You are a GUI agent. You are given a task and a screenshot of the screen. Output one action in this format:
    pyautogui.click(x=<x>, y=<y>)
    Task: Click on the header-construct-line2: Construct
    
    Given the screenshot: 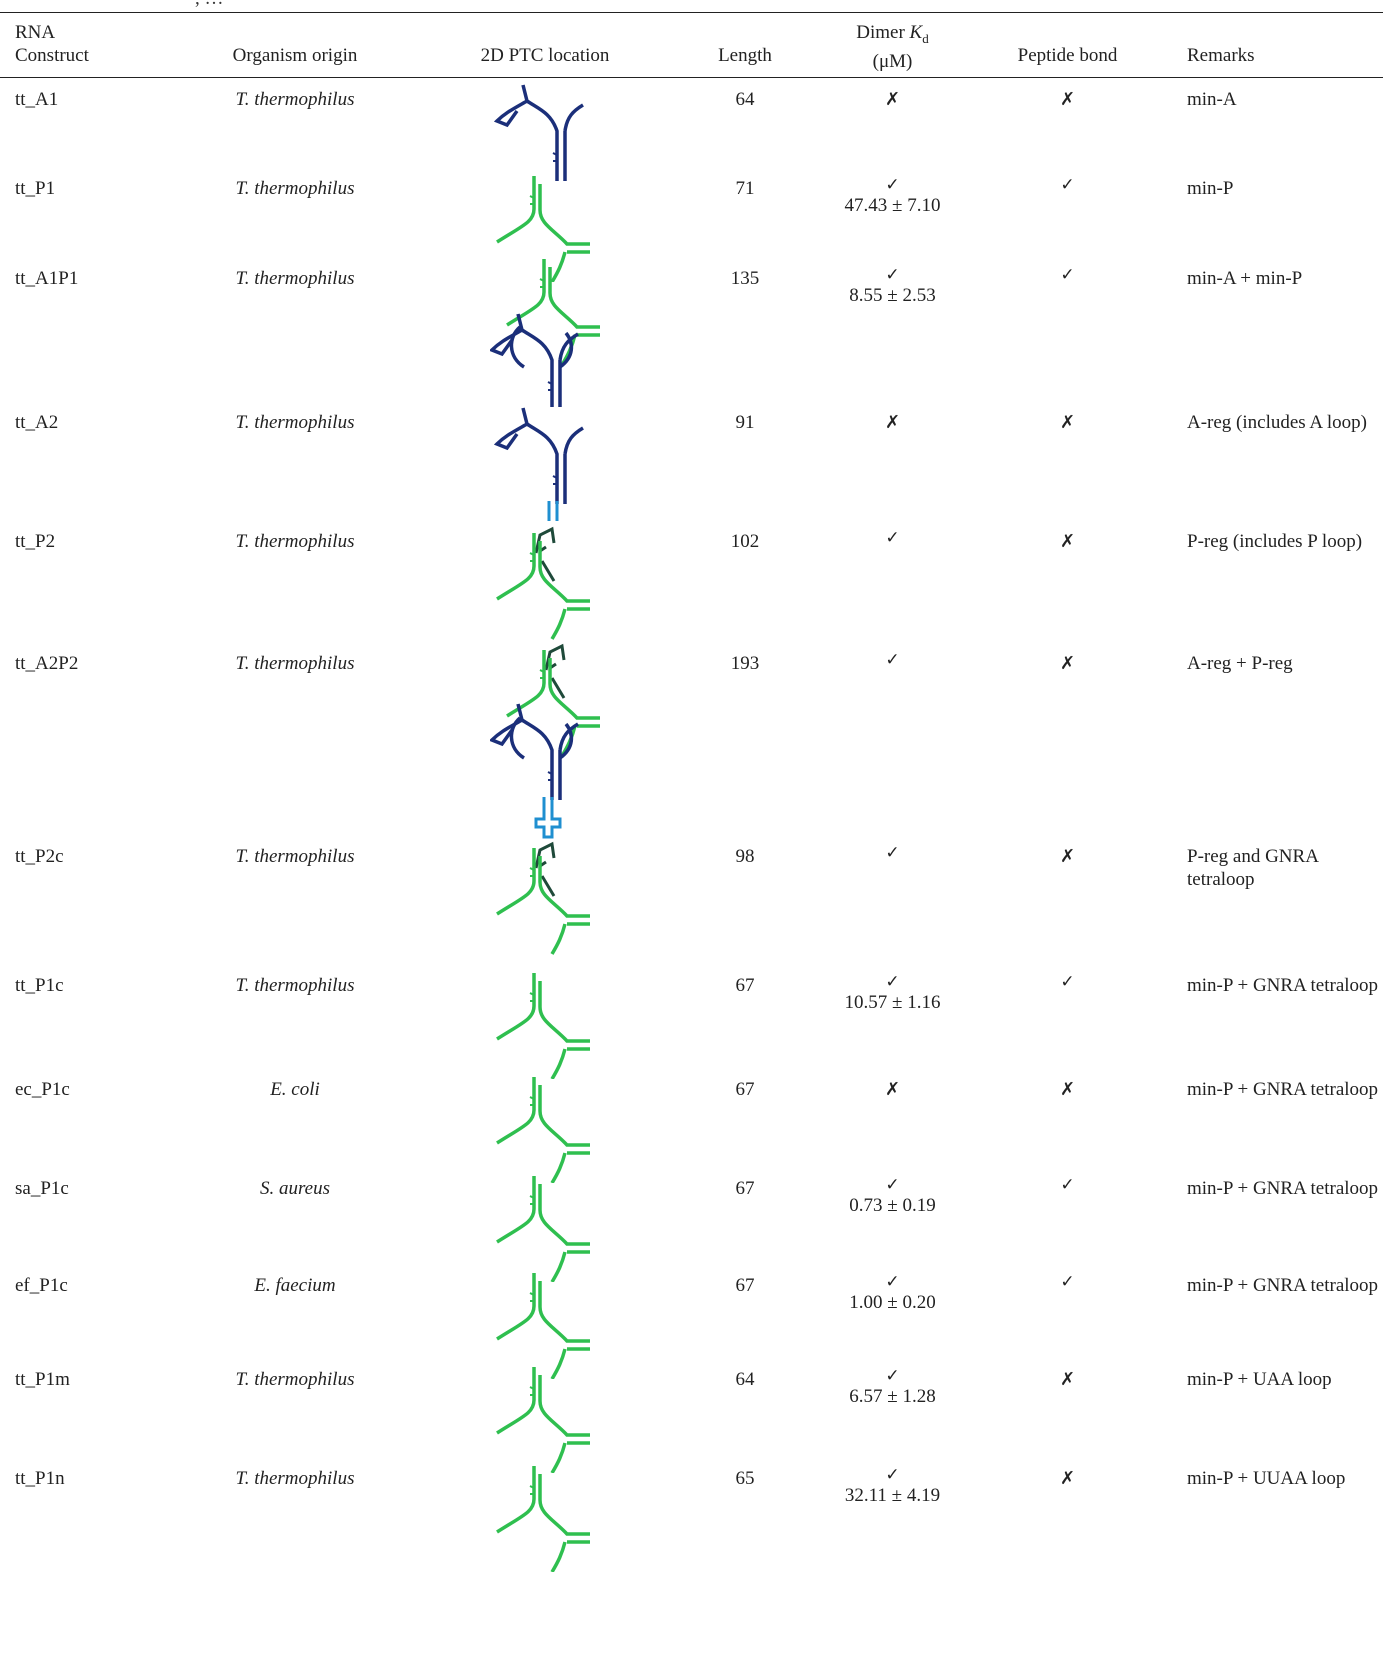 What is the action you would take?
    pyautogui.click(x=52, y=55)
    